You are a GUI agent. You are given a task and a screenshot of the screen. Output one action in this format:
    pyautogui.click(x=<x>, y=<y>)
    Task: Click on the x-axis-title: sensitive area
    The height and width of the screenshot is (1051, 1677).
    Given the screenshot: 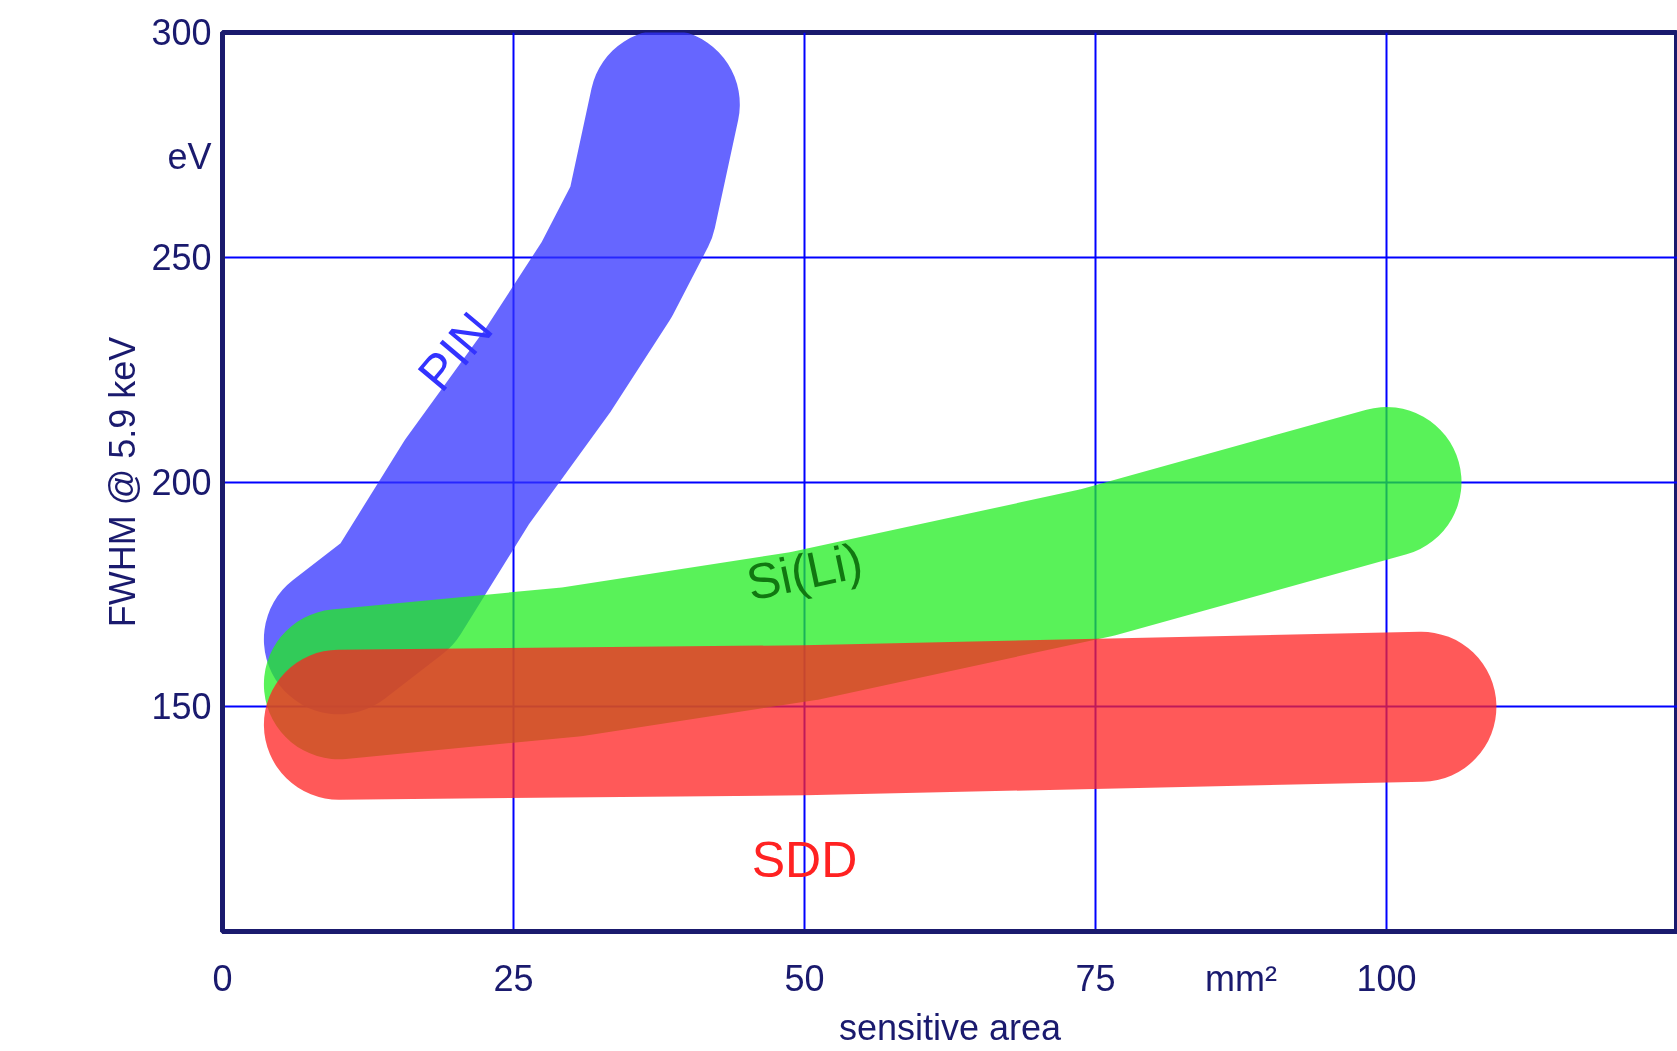 What is the action you would take?
    pyautogui.click(x=950, y=1027)
    